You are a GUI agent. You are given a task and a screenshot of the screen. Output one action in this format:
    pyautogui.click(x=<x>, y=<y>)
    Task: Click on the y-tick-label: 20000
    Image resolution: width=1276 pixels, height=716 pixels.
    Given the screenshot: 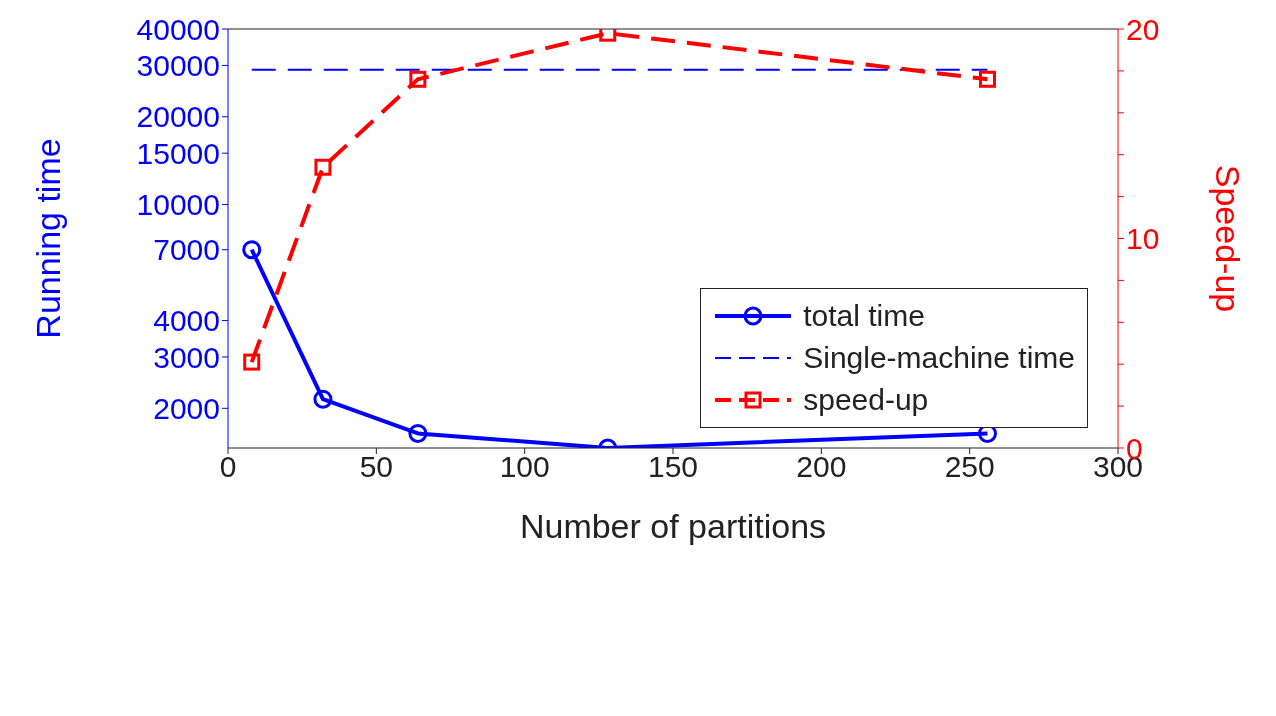 What is the action you would take?
    pyautogui.click(x=178, y=117)
    